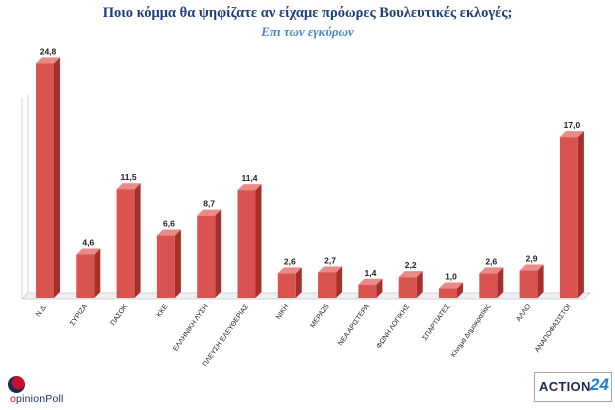 The image size is (615, 410). What do you see at coordinates (573, 387) in the screenshot?
I see `action24-logo: ACTION 24` at bounding box center [573, 387].